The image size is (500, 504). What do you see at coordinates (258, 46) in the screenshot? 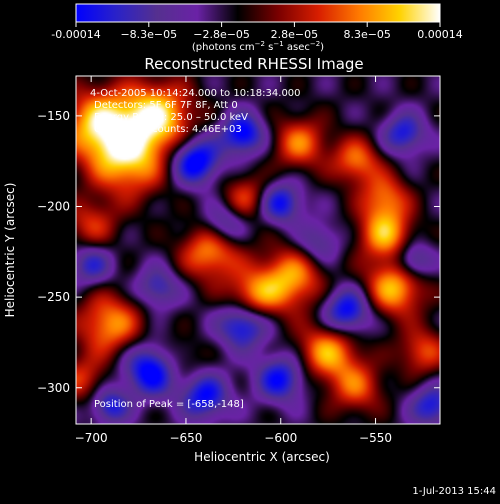
I see `colorbar-unit-label: (photons cm−2 s−1 asec−2)` at bounding box center [258, 46].